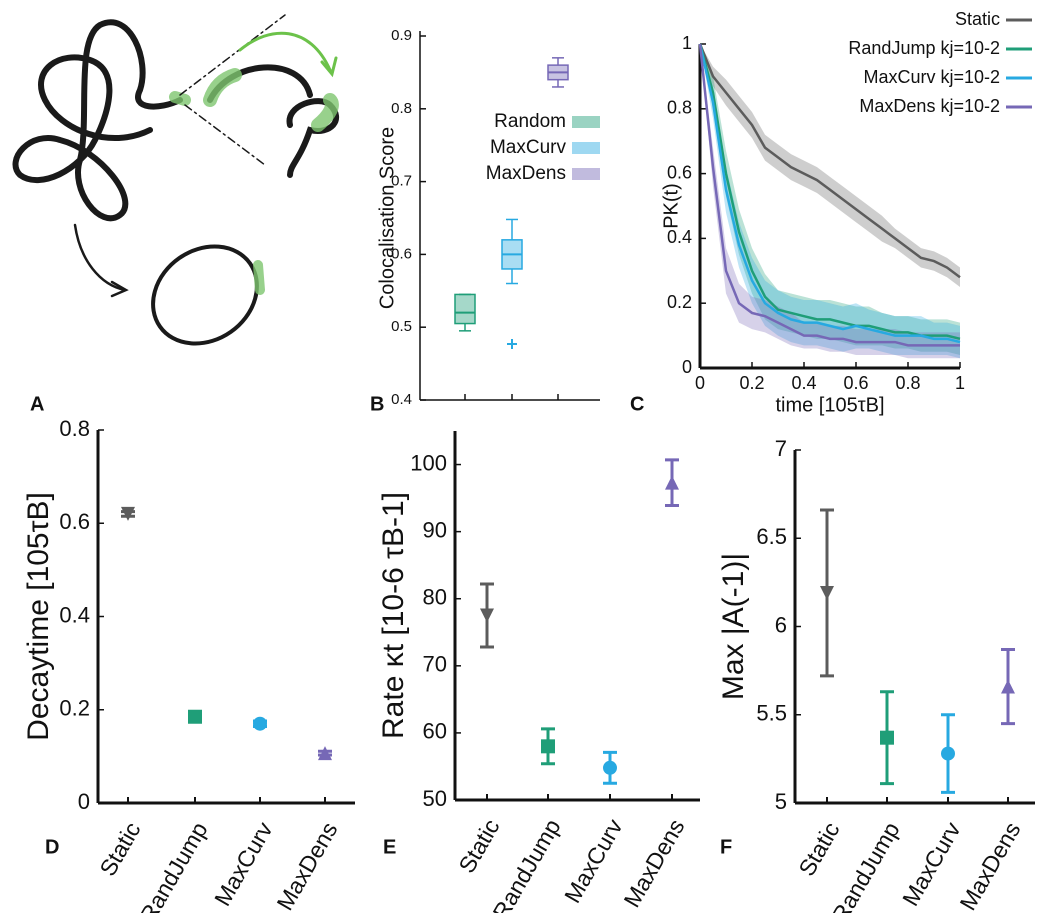 Image resolution: width=1038 pixels, height=913 pixels. What do you see at coordinates (924, 48) in the screenshot?
I see `legend-label: RandJump kj=10-2` at bounding box center [924, 48].